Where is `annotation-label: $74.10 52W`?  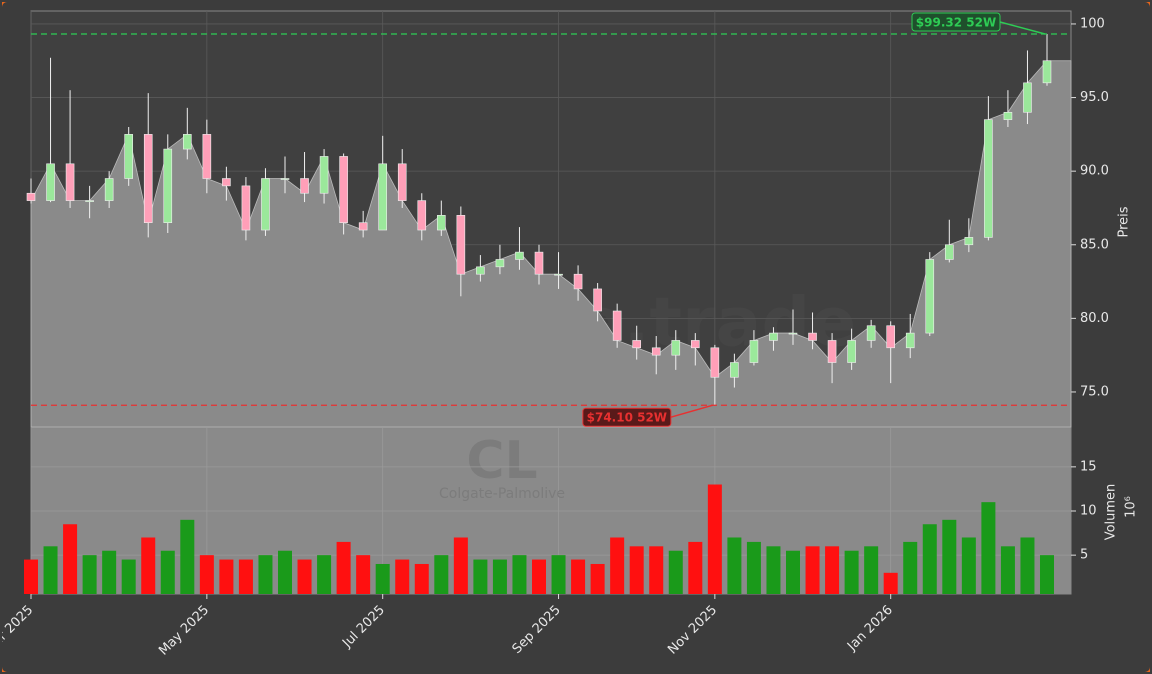 annotation-label: $74.10 52W is located at coordinates (627, 418).